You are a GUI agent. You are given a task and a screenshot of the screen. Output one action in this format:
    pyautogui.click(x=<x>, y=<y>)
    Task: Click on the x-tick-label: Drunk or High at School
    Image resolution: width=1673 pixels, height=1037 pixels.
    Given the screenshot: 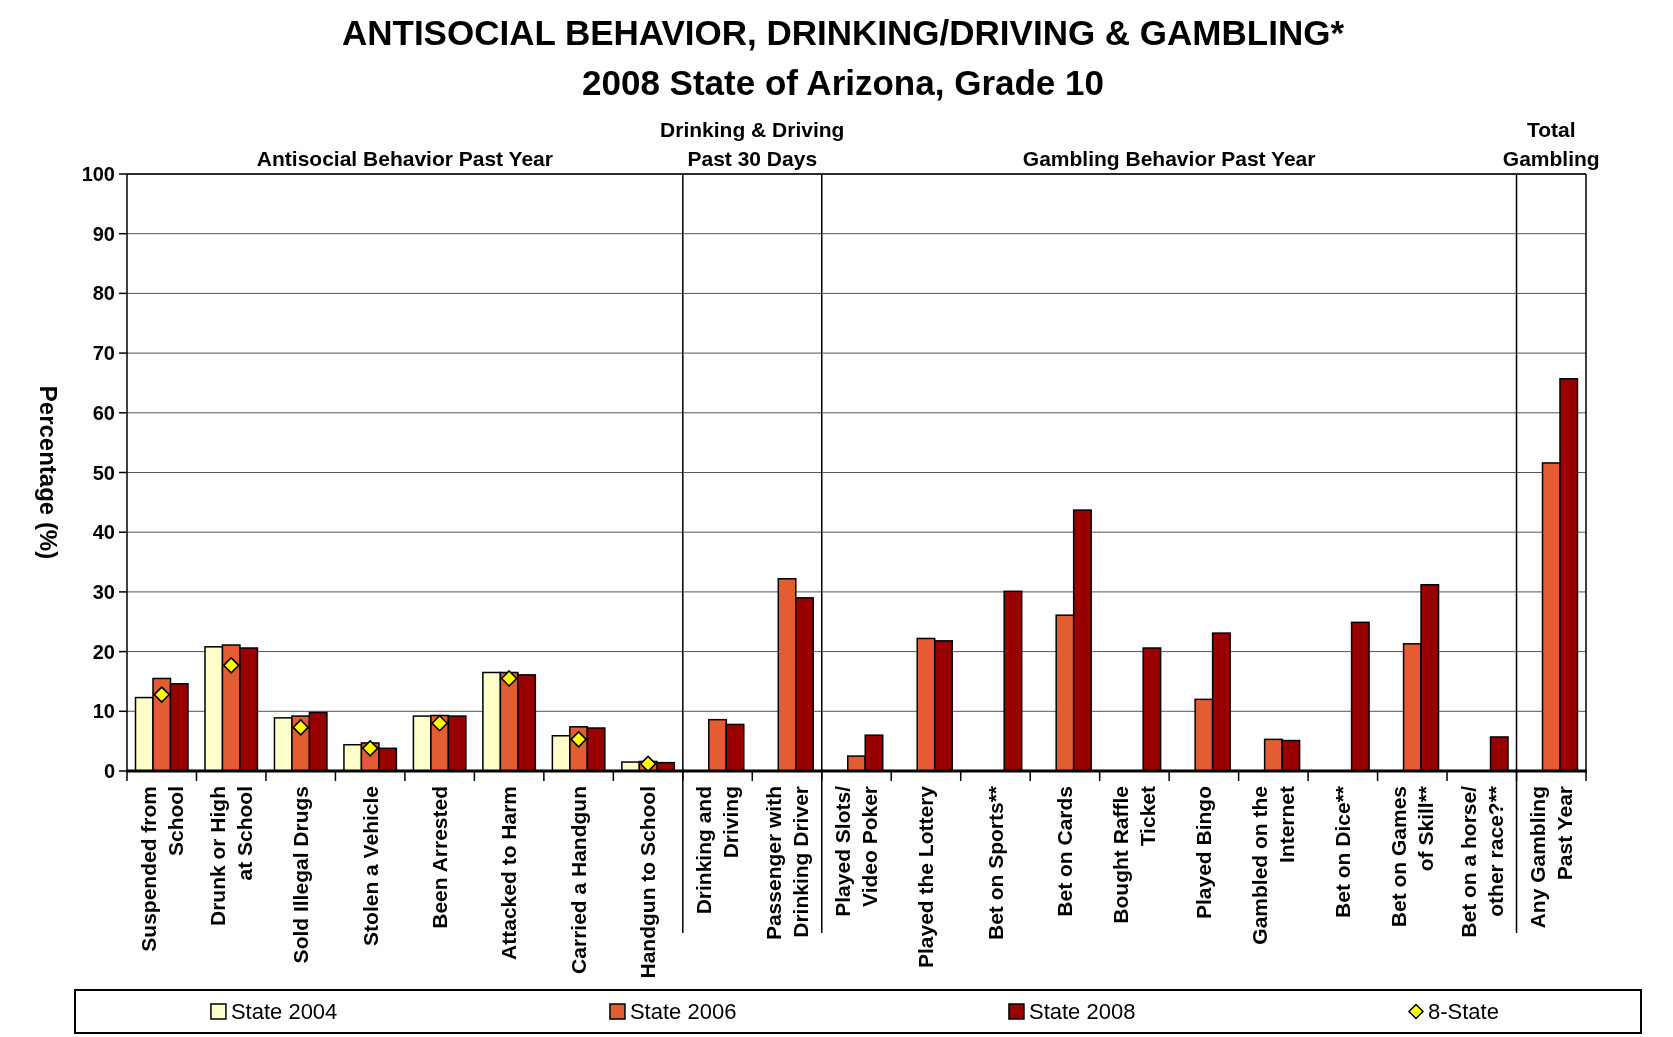 What is the action you would take?
    pyautogui.click(x=231, y=856)
    